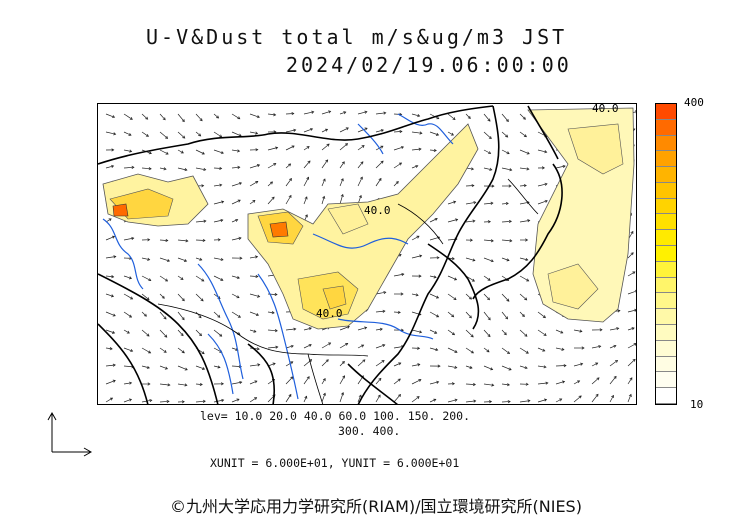 The width and height of the screenshot is (752, 532). What do you see at coordinates (335, 463) in the screenshot?
I see `vector-units: XUNIT = 6.000E+01, YUNIT = 6.000E+01` at bounding box center [335, 463].